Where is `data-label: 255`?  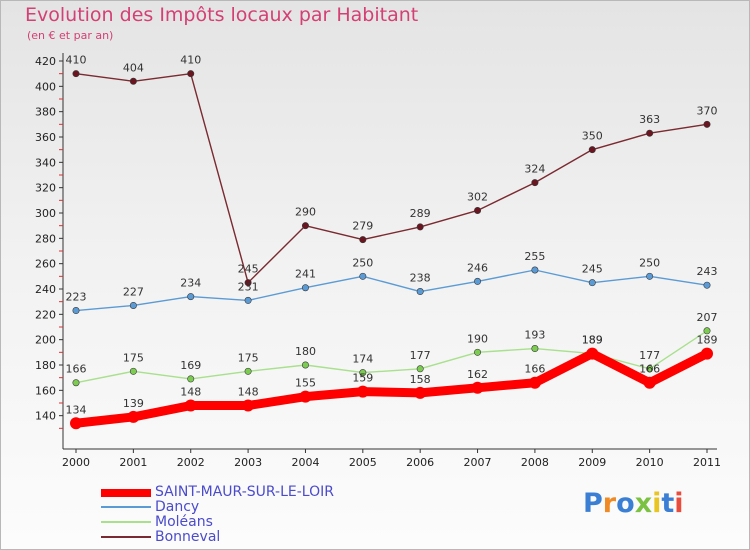
data-label: 255 is located at coordinates (534, 256).